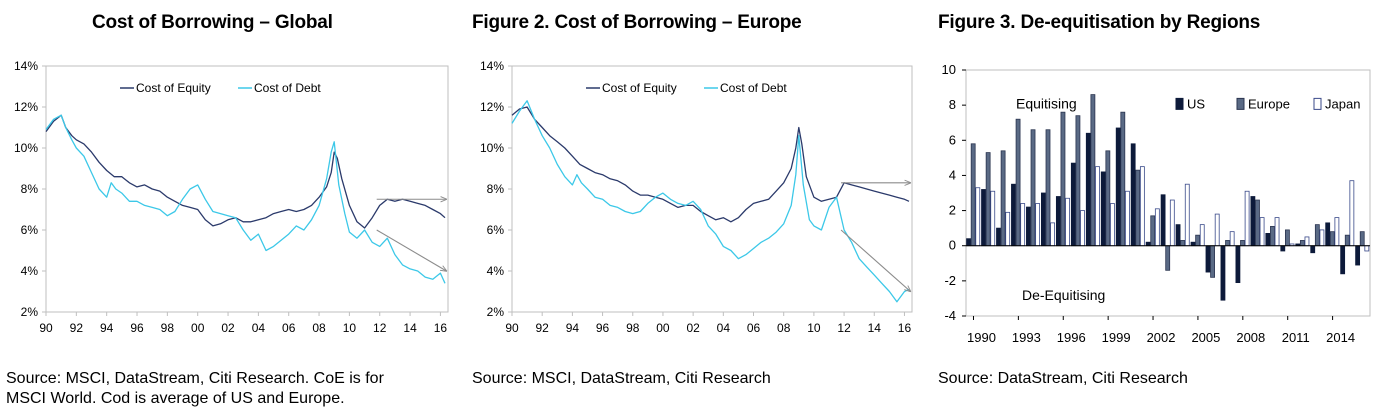  Describe the element at coordinates (492, 107) in the screenshot. I see `y-tick-label: 12%` at that location.